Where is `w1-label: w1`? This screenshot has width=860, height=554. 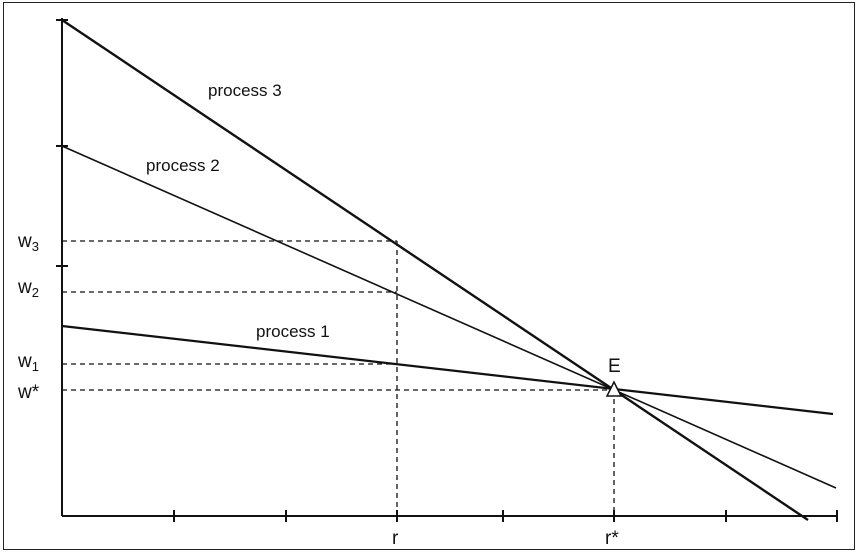 w1-label: w1 is located at coordinates (28, 362).